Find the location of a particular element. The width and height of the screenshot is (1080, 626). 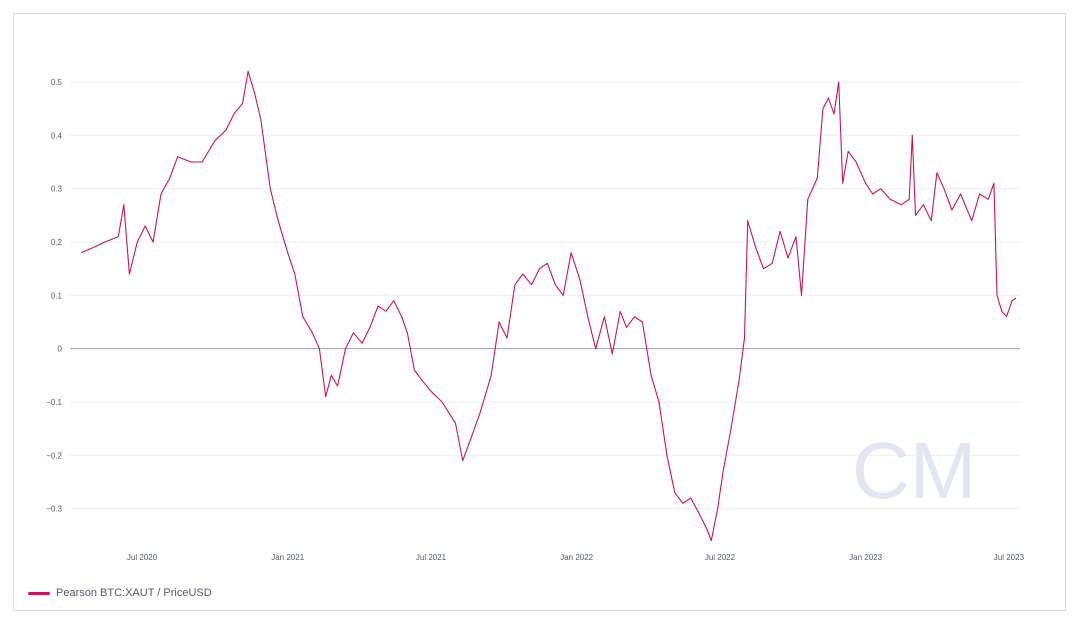

y-tick-label: 0.1 is located at coordinates (57, 295).